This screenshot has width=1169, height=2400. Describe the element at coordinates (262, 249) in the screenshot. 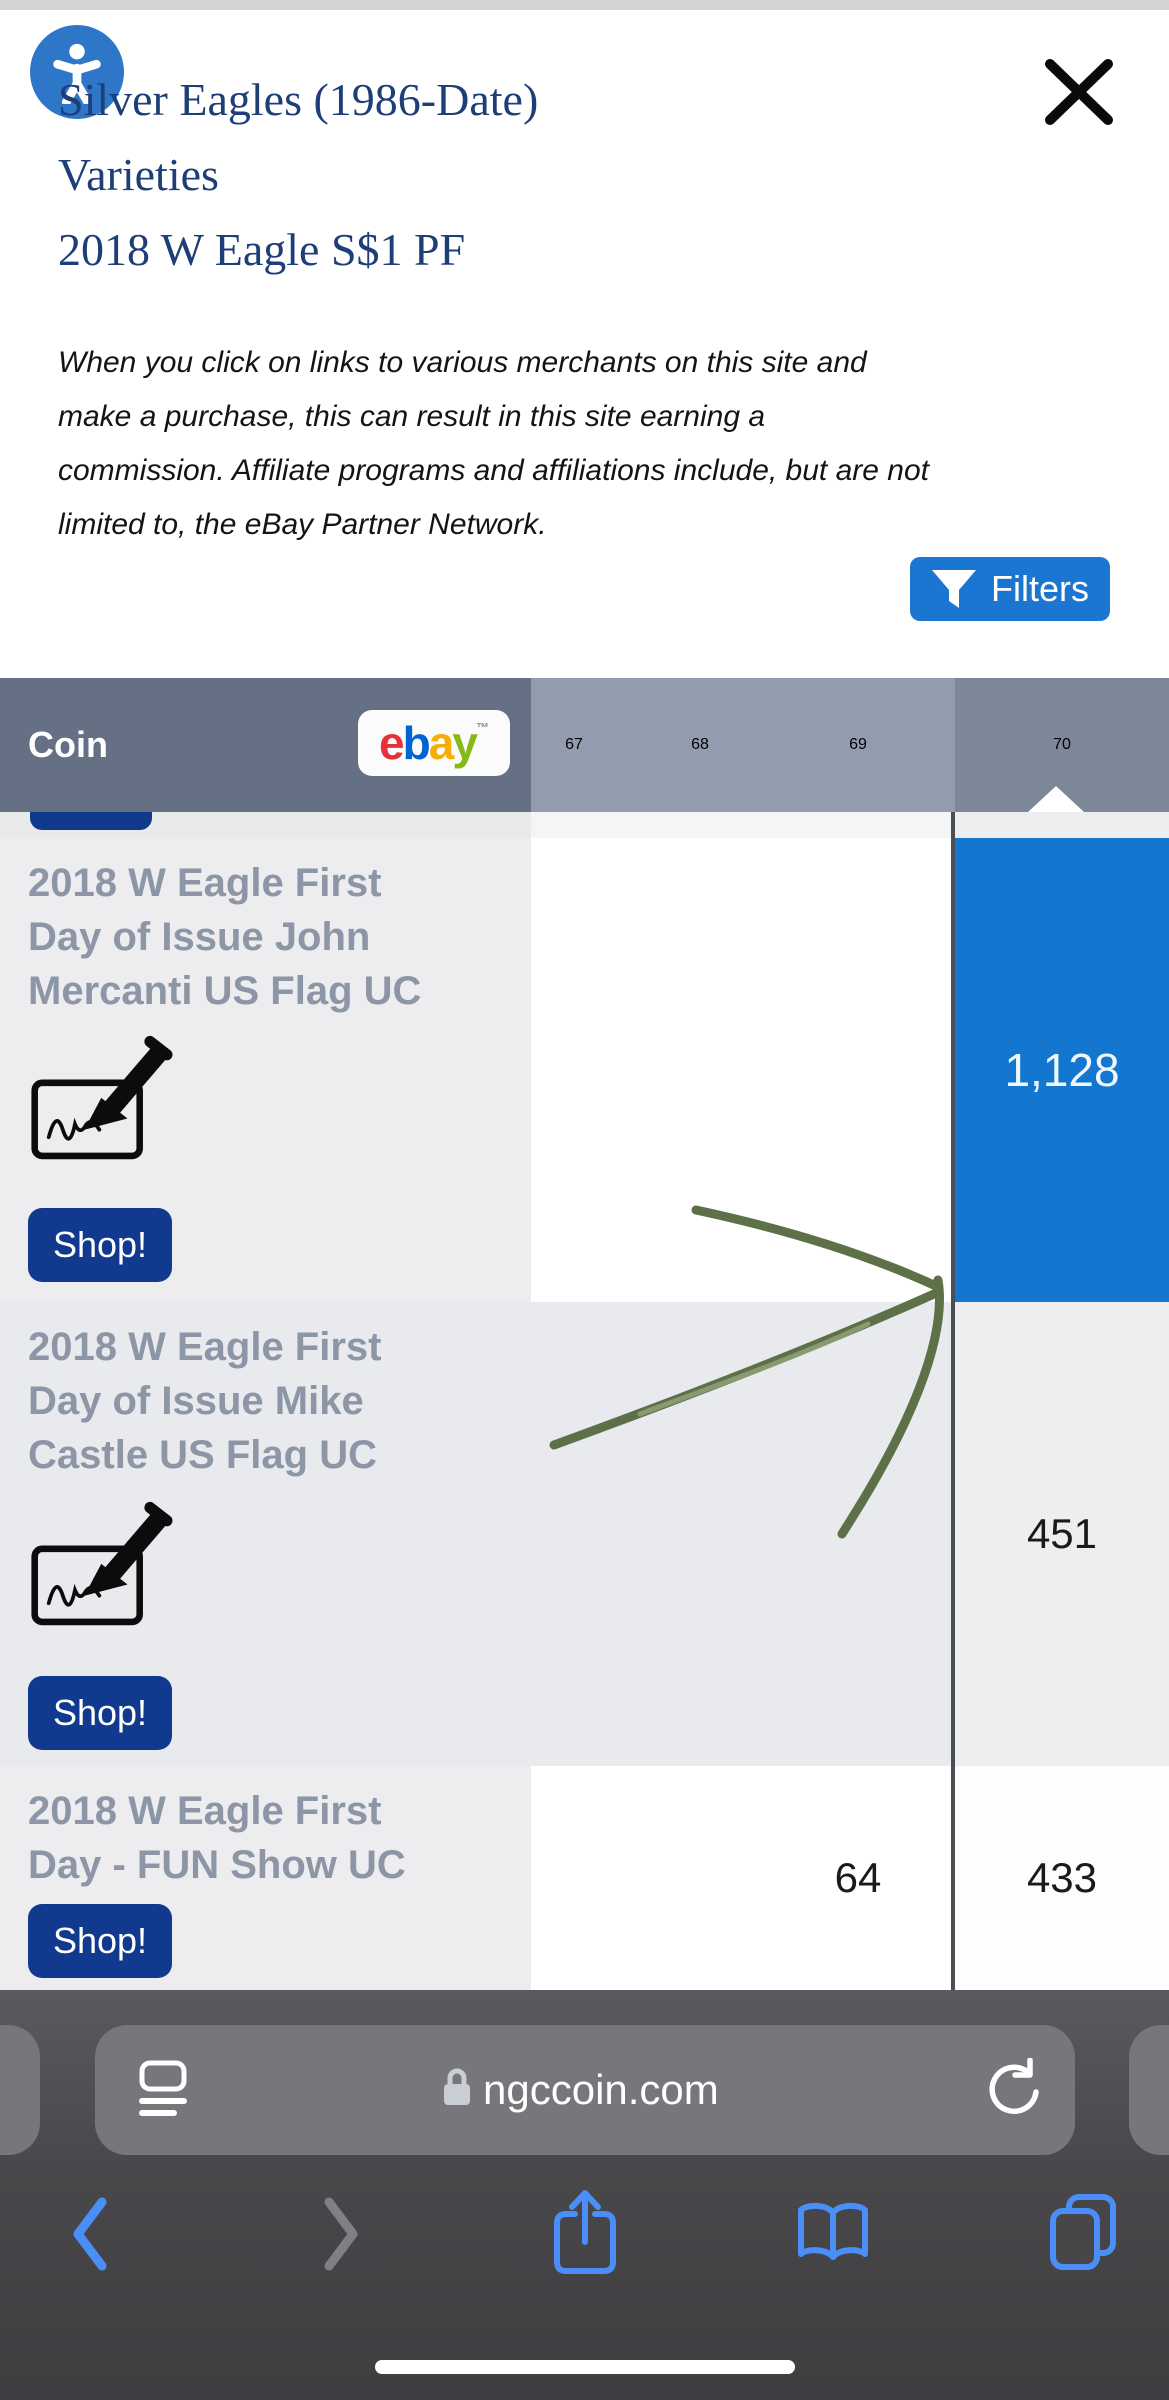

I see `title-line-3: 2018 W Eagle S$1 PF` at that location.